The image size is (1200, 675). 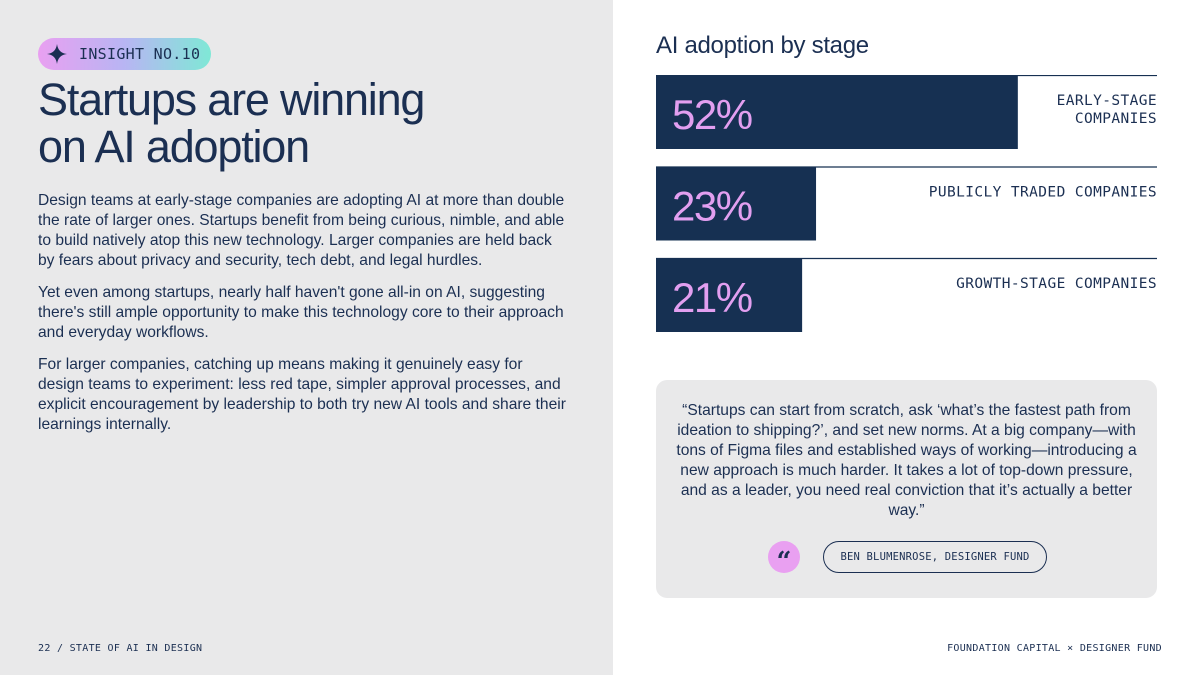 What do you see at coordinates (712, 206) in the screenshot?
I see `bar-value-label: 23%` at bounding box center [712, 206].